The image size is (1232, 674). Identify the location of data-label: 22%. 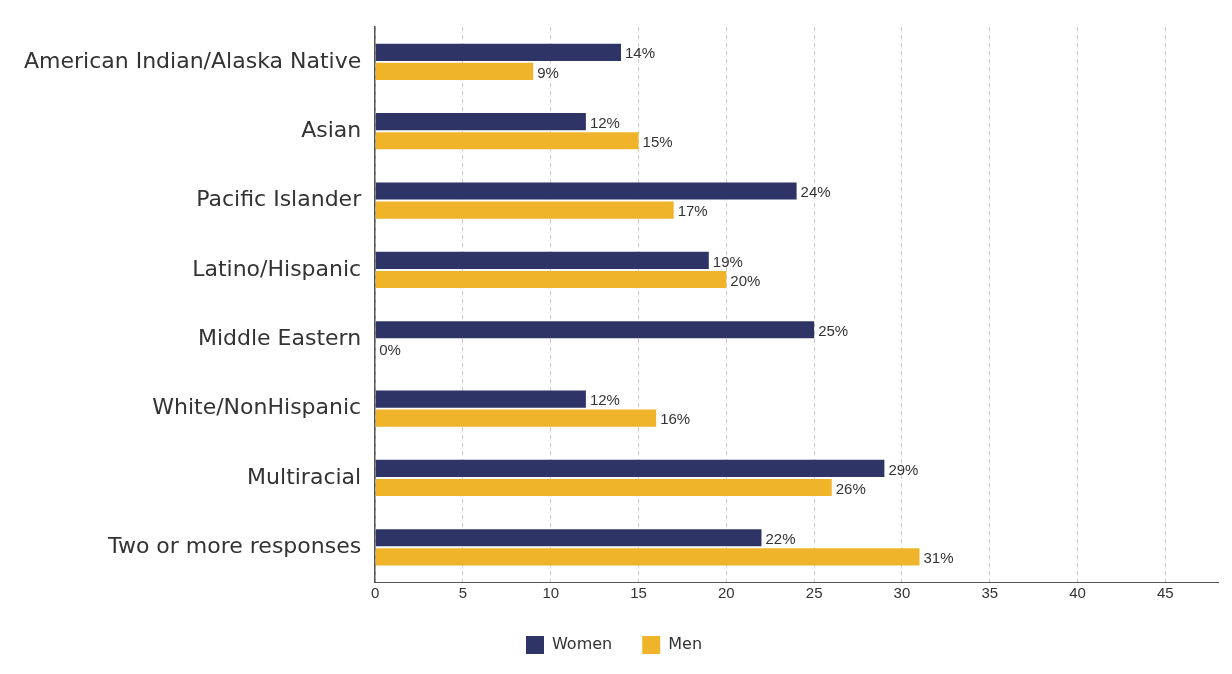
(780, 538).